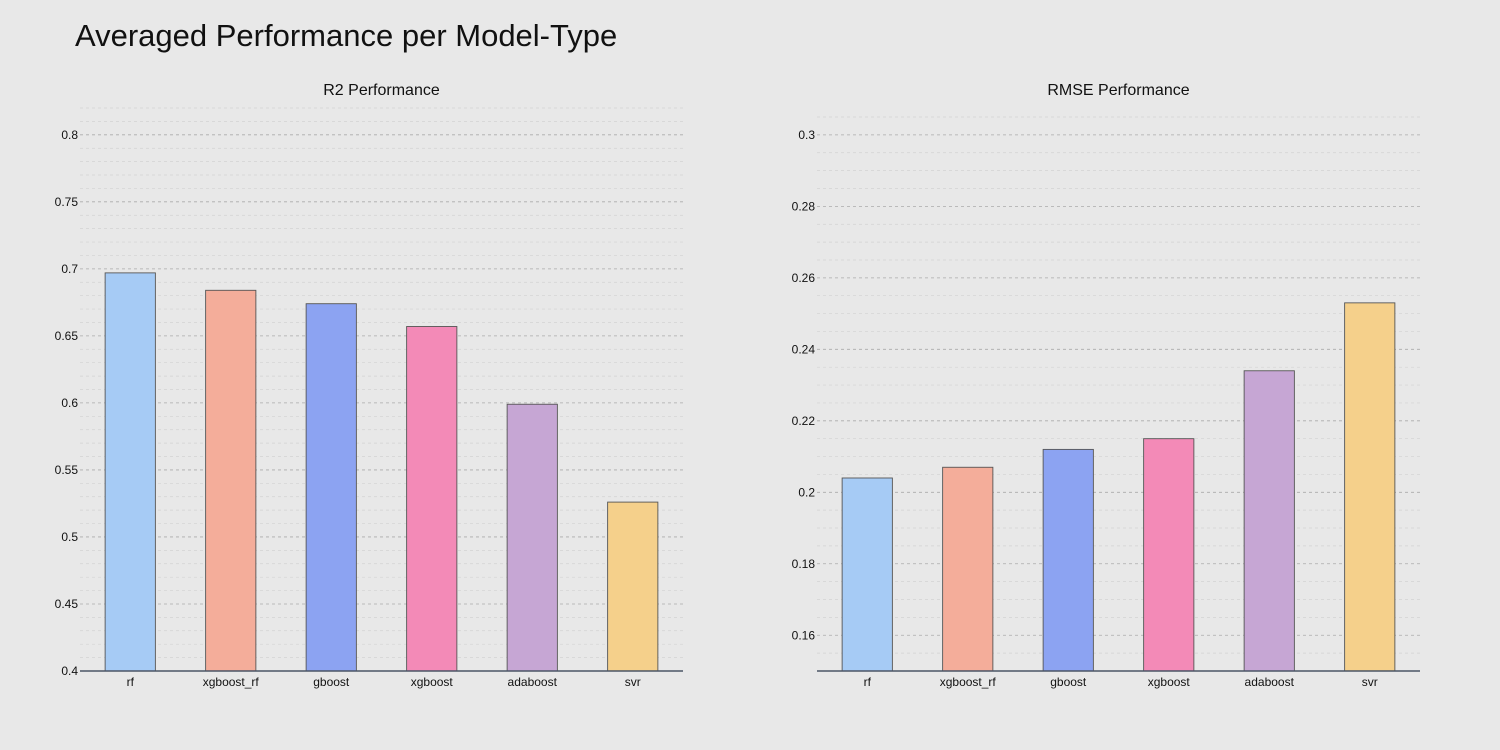 The height and width of the screenshot is (750, 1500). Describe the element at coordinates (346, 35) in the screenshot. I see `figure-title: Averaged Performance per Model-Type` at that location.